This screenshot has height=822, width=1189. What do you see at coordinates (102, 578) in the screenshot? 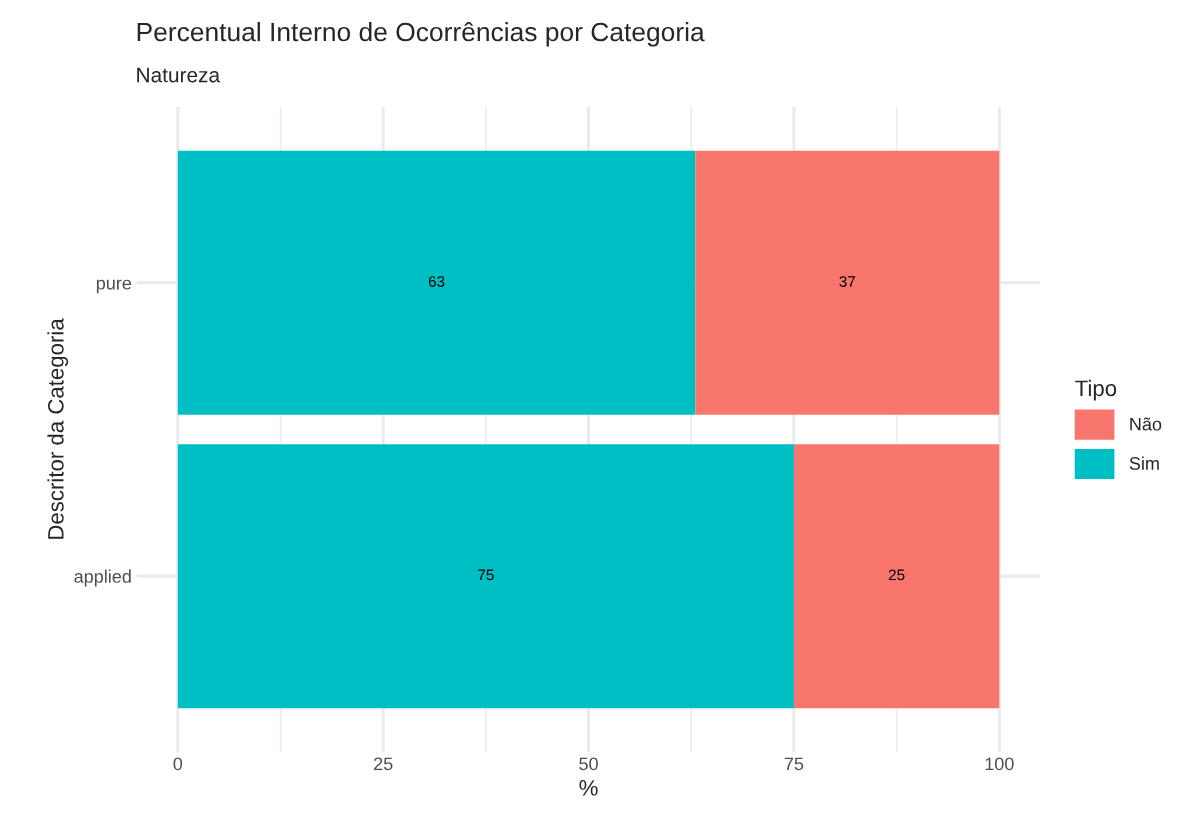
I see `y-tick-label: applied` at bounding box center [102, 578].